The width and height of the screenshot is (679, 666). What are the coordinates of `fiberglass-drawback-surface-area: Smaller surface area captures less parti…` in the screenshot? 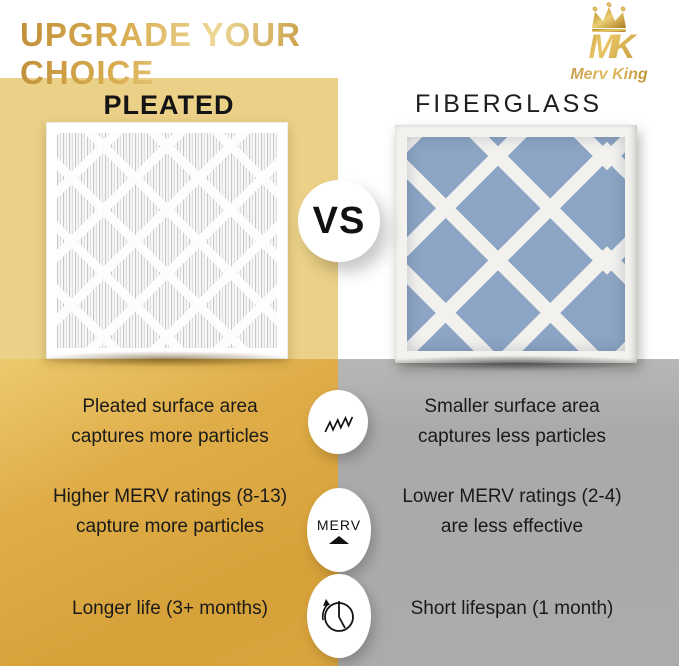 It's located at (512, 422).